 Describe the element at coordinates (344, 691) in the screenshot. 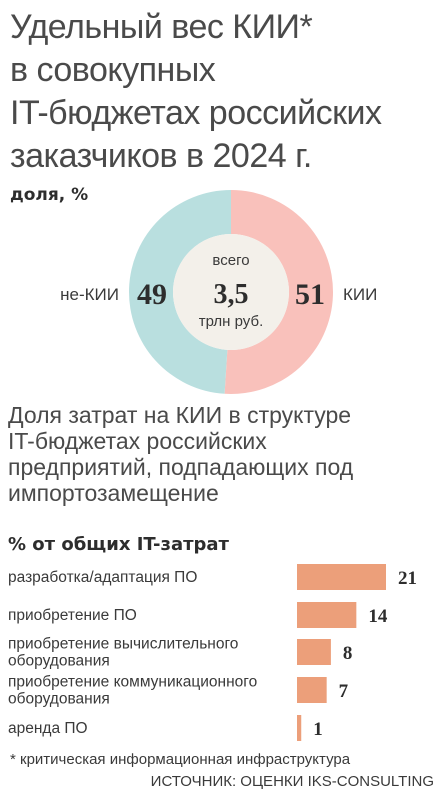

I see `bar-value-label: 7` at that location.